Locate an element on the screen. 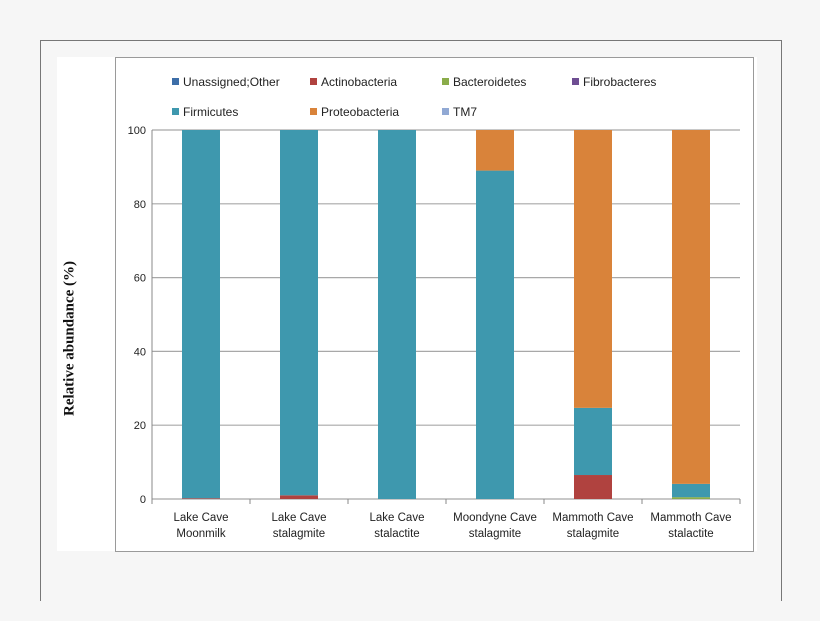 The height and width of the screenshot is (621, 820). legend-label: Actinobacteria is located at coordinates (359, 82).